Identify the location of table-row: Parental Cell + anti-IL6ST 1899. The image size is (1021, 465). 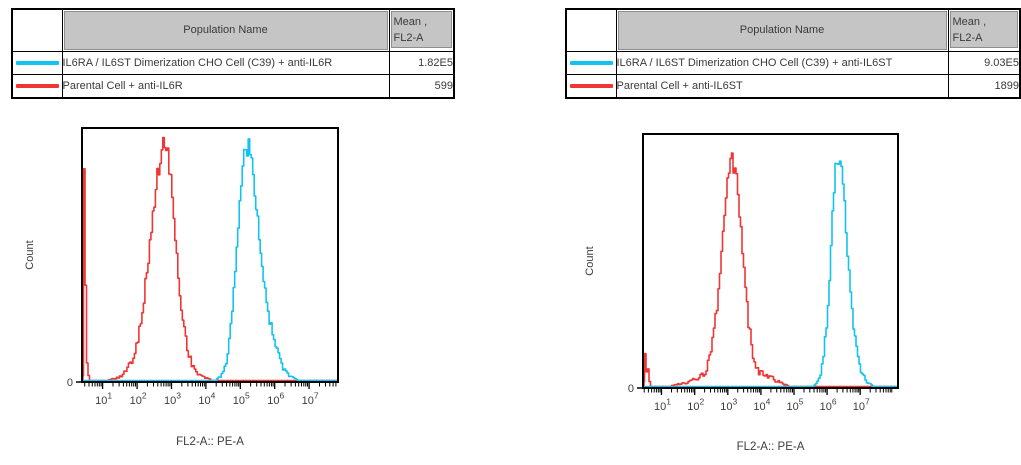
(793, 86).